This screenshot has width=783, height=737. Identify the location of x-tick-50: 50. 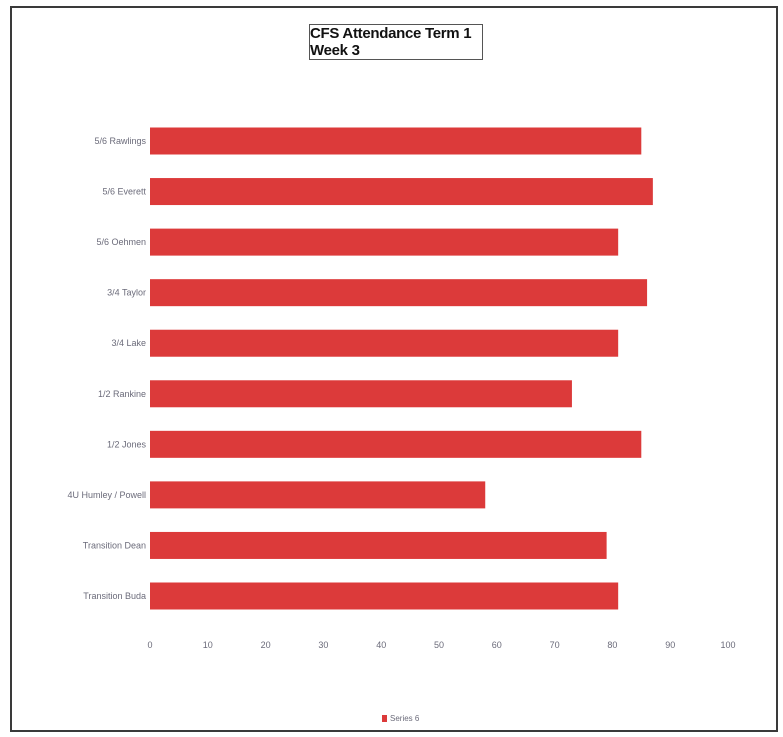
(439, 645).